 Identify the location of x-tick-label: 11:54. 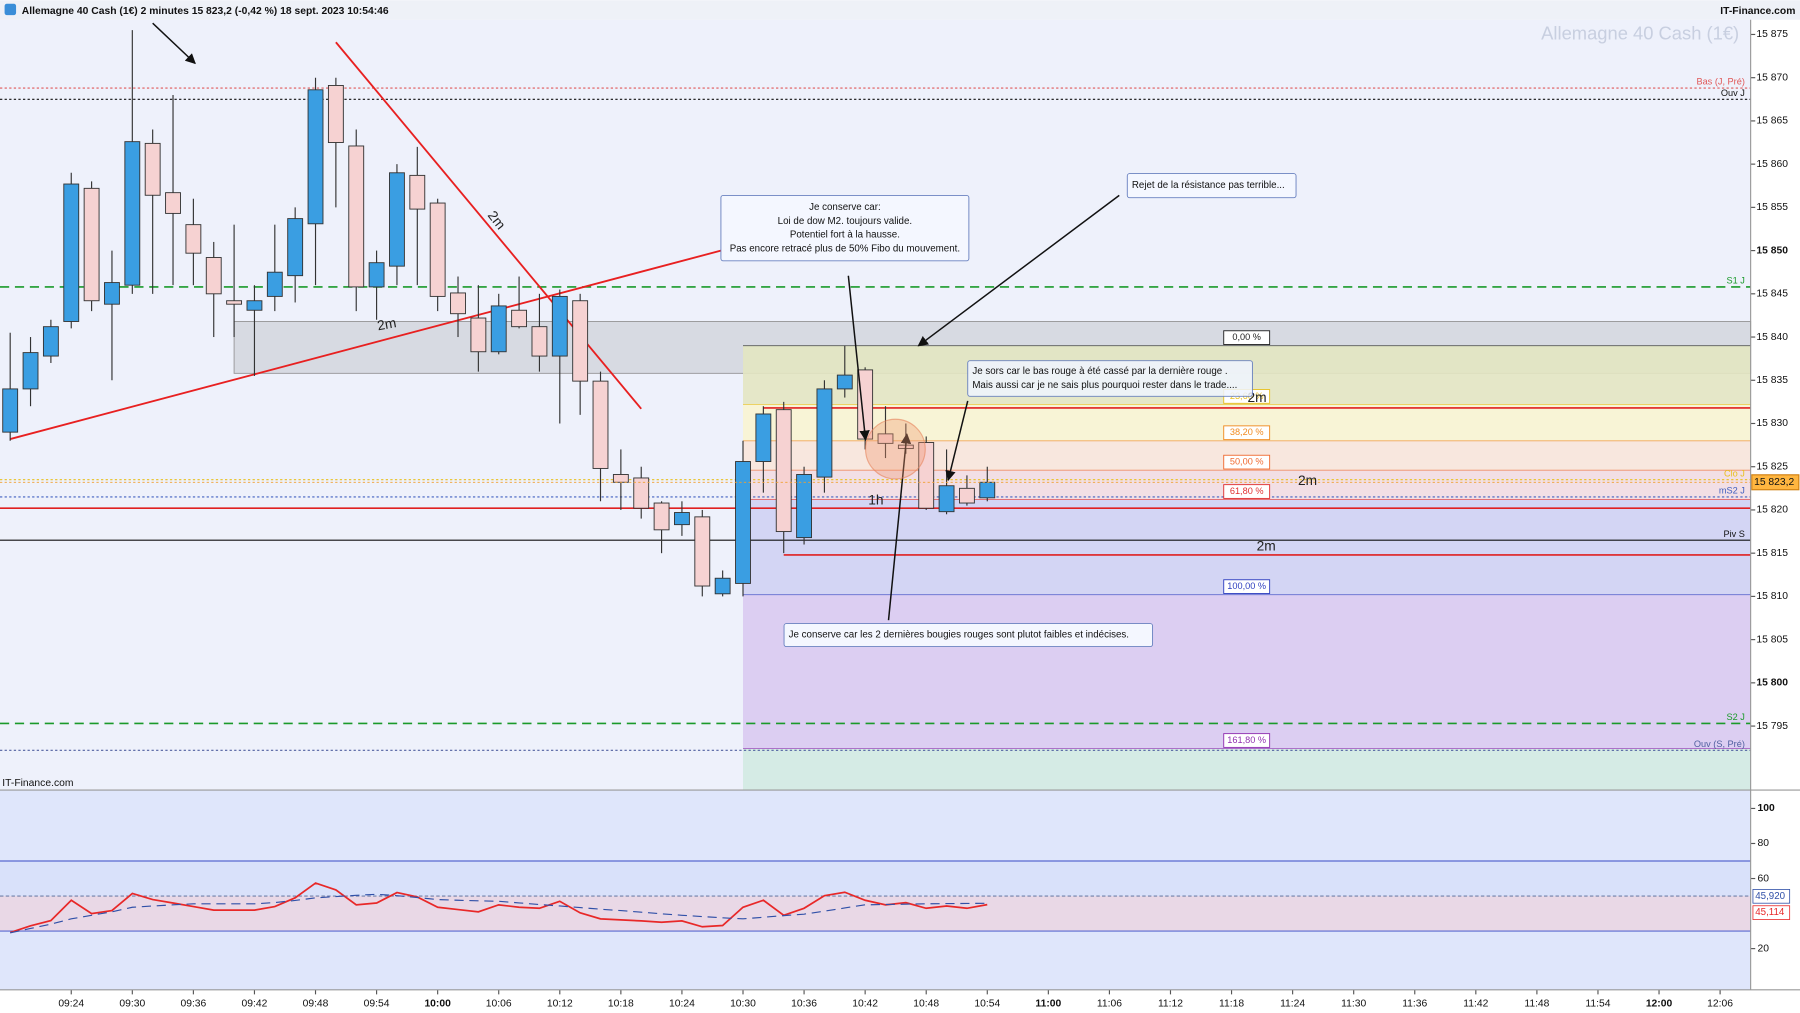
(1597, 1003).